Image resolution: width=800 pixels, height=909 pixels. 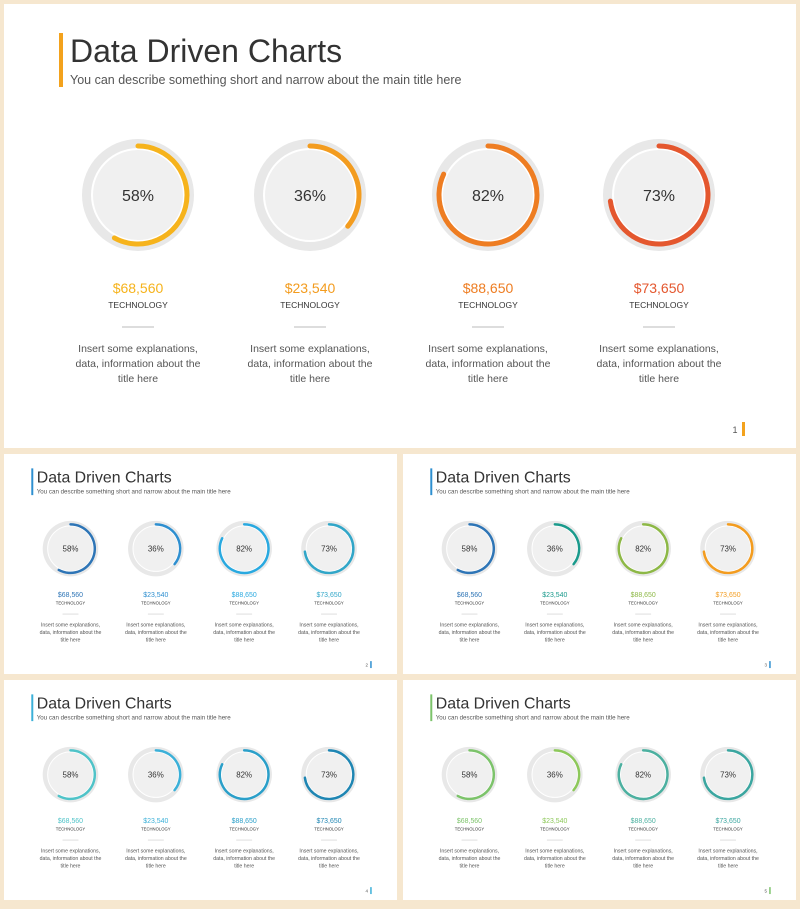 What do you see at coordinates (734, 430) in the screenshot?
I see `page-number: 1` at bounding box center [734, 430].